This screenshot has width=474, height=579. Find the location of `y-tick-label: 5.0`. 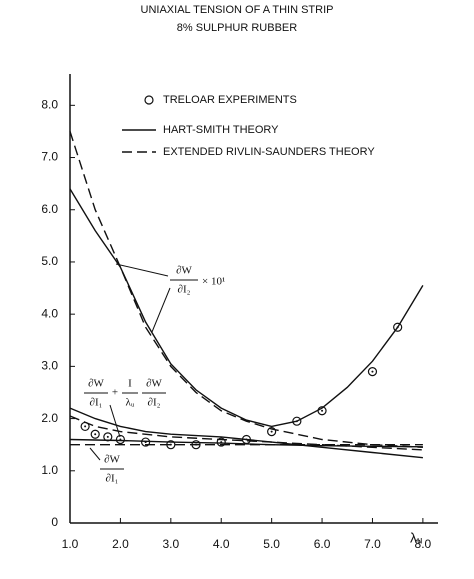

y-tick-label: 5.0 is located at coordinates (49, 261).